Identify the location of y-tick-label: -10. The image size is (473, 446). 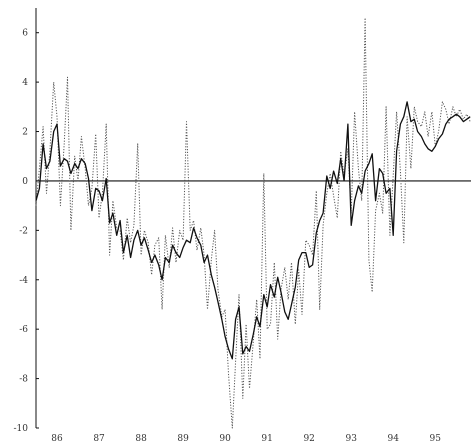
(21, 429).